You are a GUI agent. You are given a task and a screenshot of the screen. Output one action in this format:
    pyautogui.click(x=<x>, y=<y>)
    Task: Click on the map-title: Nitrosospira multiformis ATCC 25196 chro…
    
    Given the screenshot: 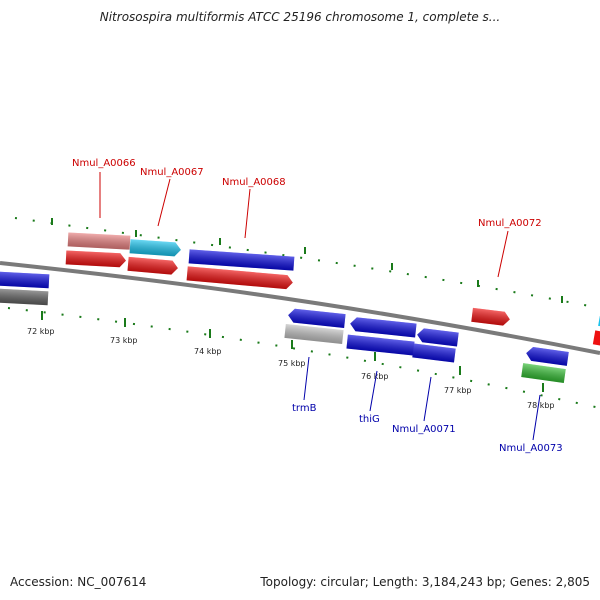 What is the action you would take?
    pyautogui.click(x=300, y=17)
    